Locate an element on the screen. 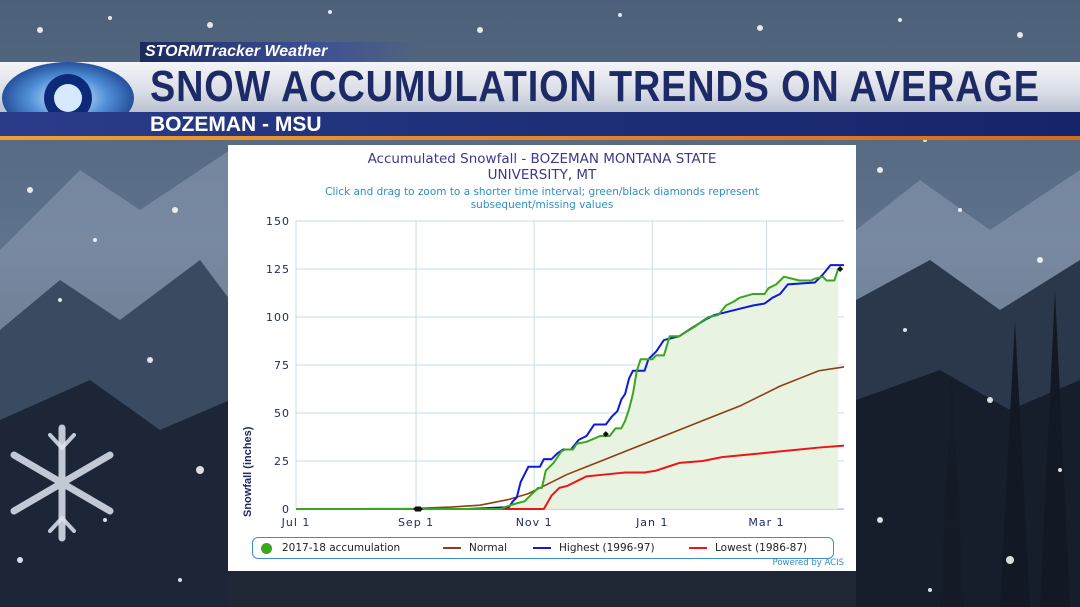  y-tick-label: 125 is located at coordinates (278, 269).